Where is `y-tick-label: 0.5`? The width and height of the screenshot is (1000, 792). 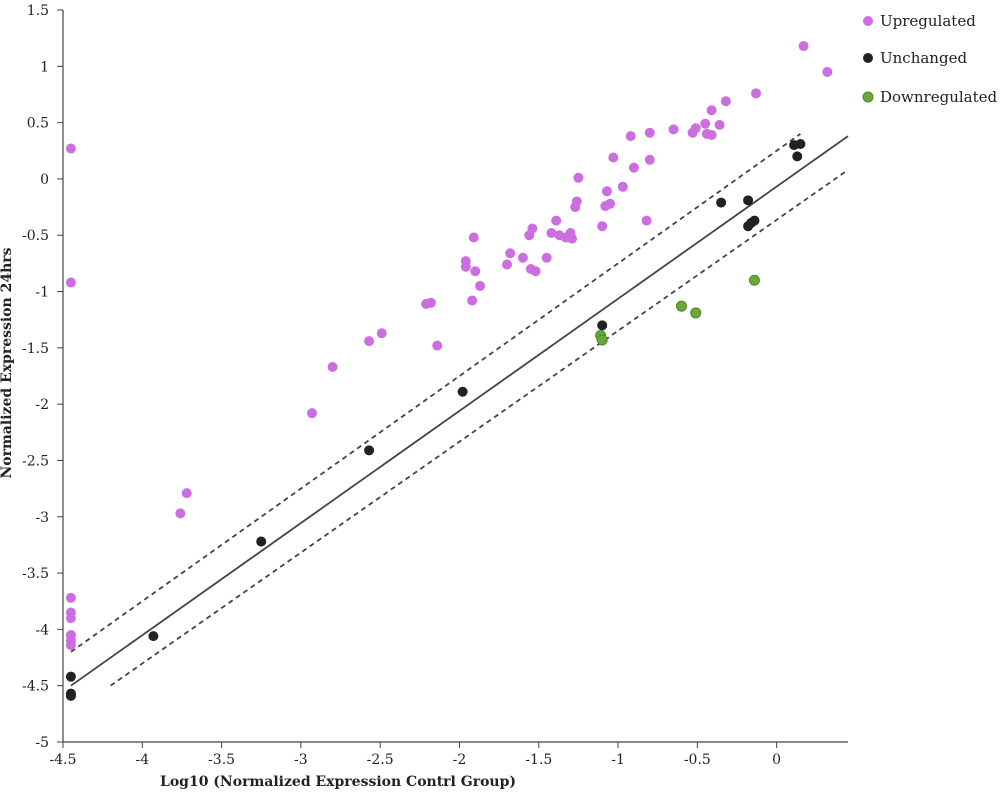 y-tick-label: 0.5 is located at coordinates (38, 124).